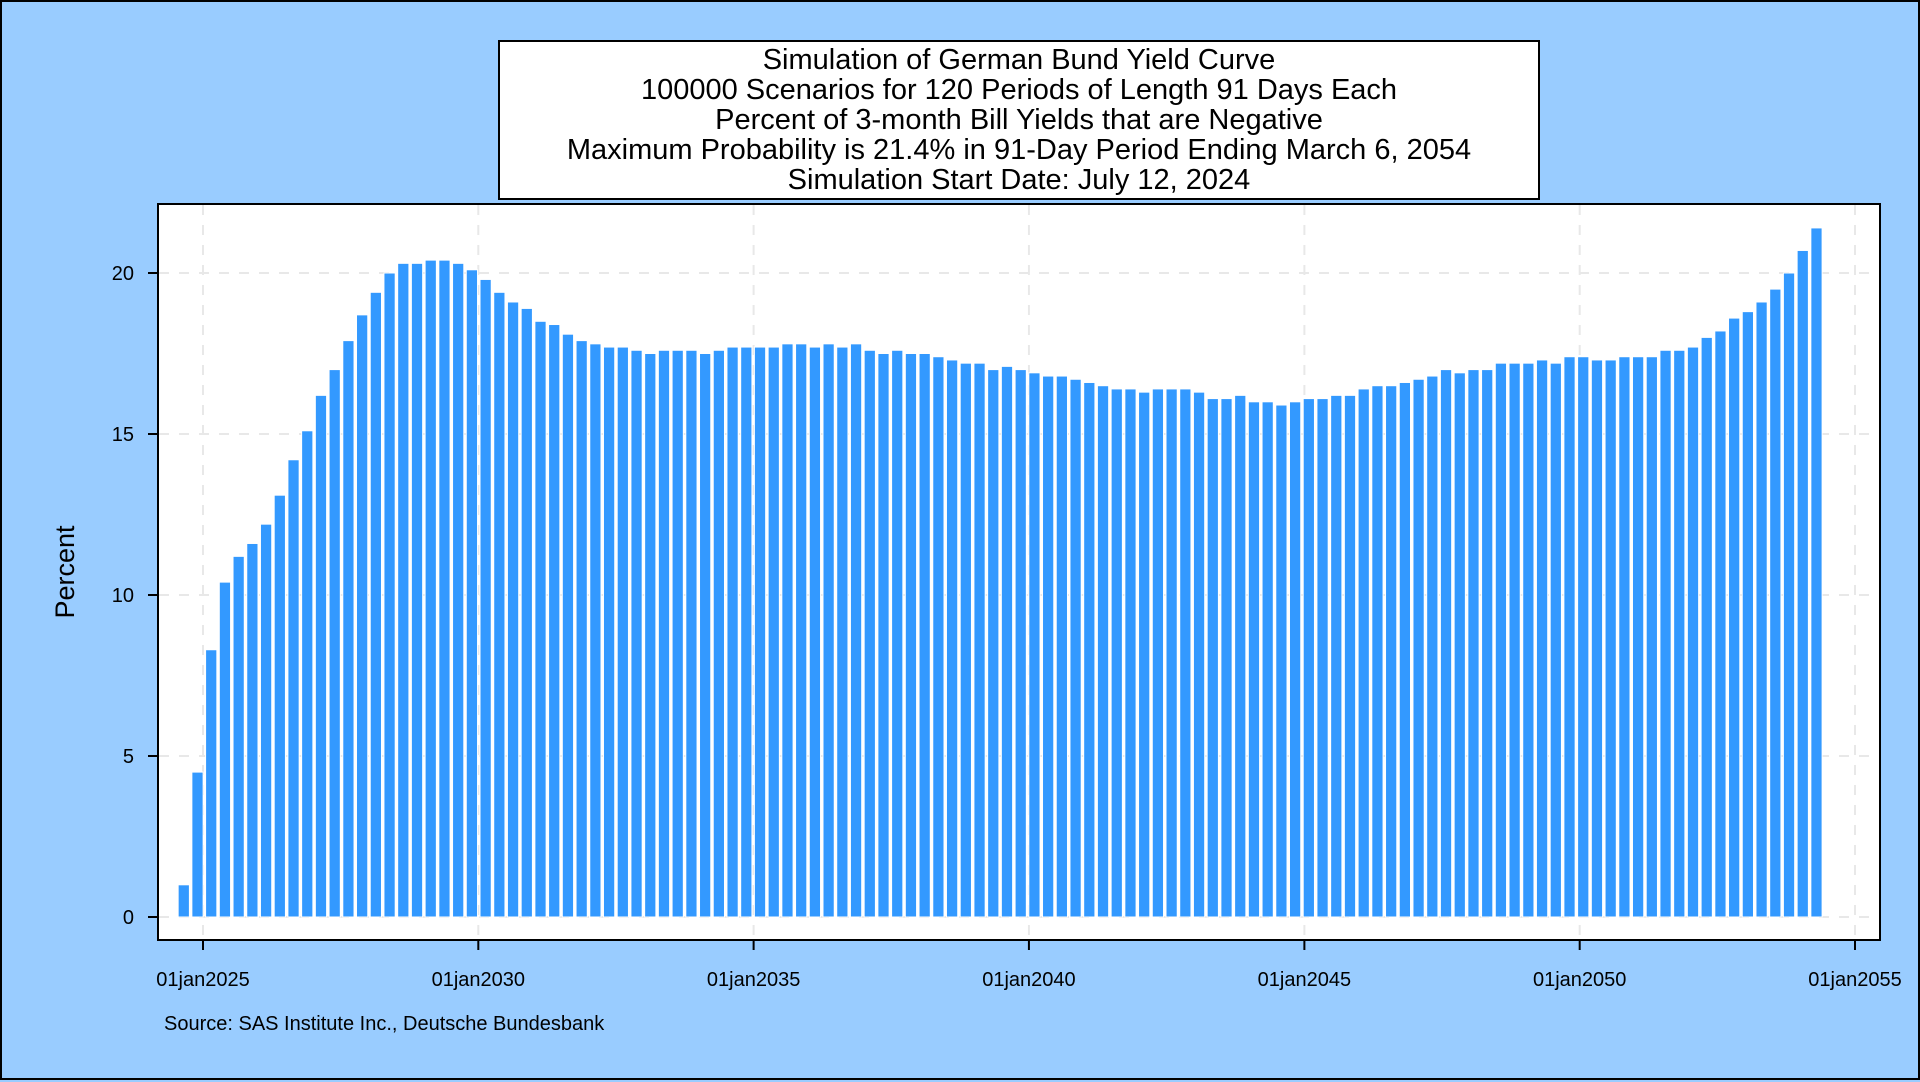 The width and height of the screenshot is (1920, 1082). What do you see at coordinates (1019, 60) in the screenshot?
I see `chart-title-line-1: Simulation of German Bund Yield Curve` at bounding box center [1019, 60].